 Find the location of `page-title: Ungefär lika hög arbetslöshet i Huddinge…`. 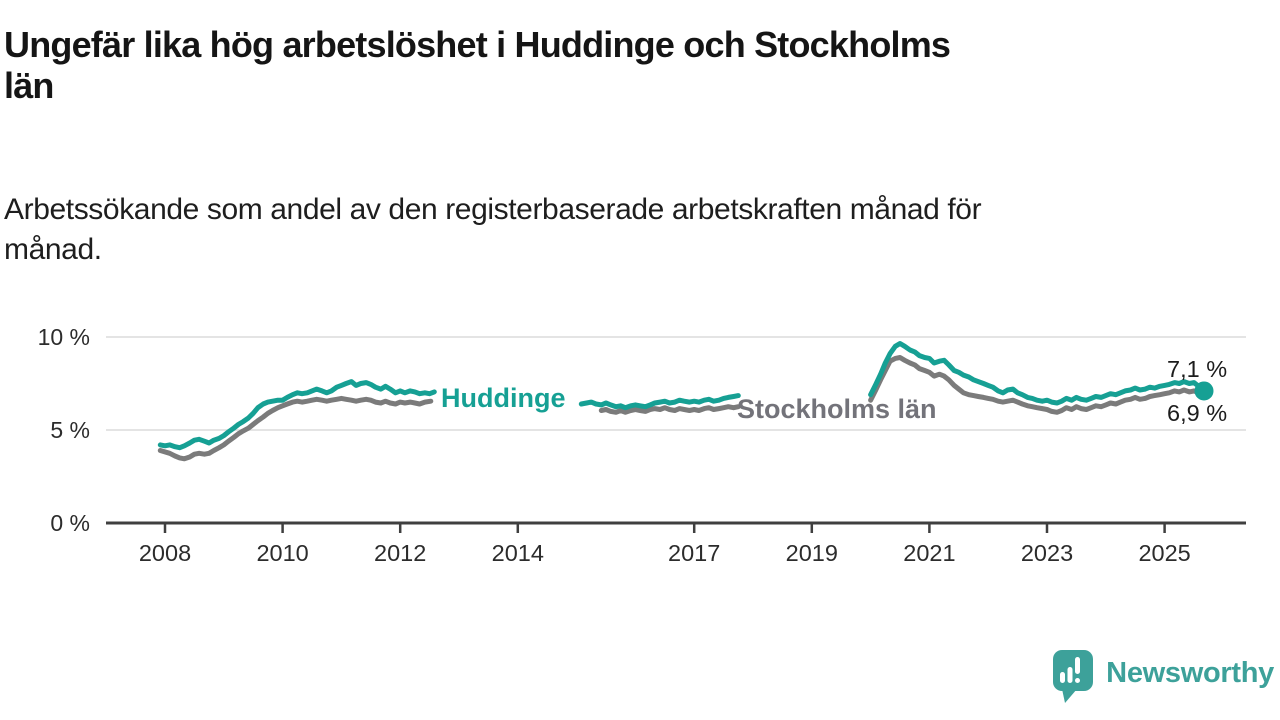

page-title: Ungefär lika hög arbetslöshet i Huddinge… is located at coordinates (640, 65).